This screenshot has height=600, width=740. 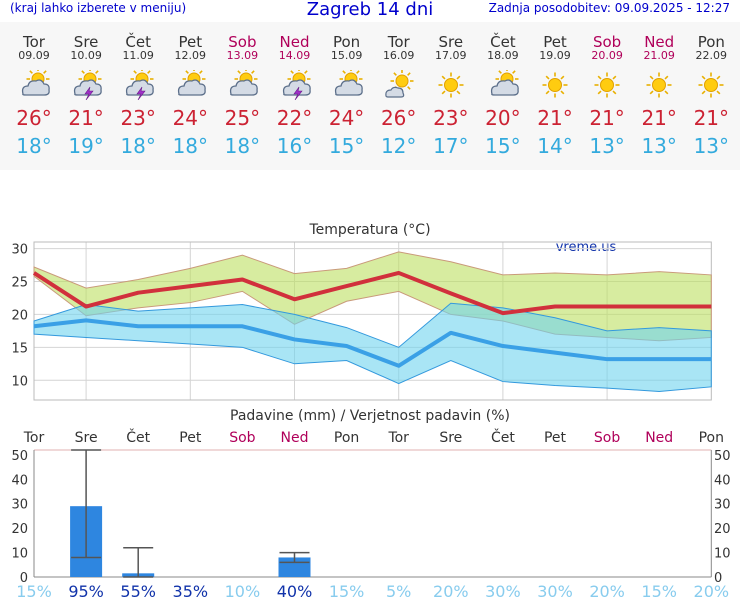 I want to click on max-temp: 26°, so click(x=398, y=118).